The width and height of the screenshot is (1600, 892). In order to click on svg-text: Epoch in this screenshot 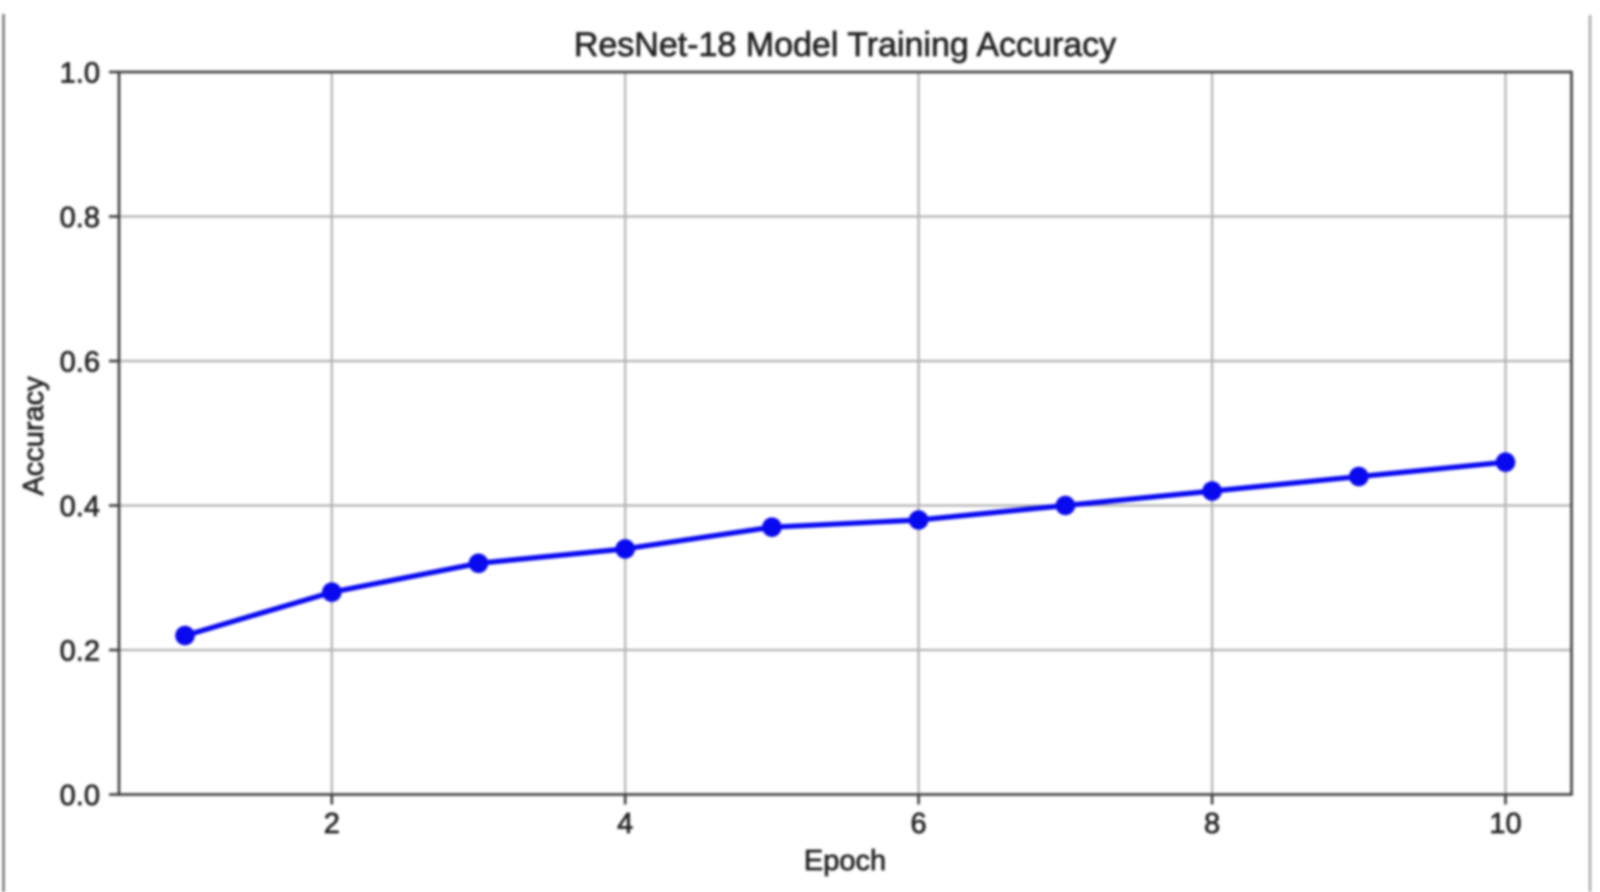, I will do `click(845, 861)`.